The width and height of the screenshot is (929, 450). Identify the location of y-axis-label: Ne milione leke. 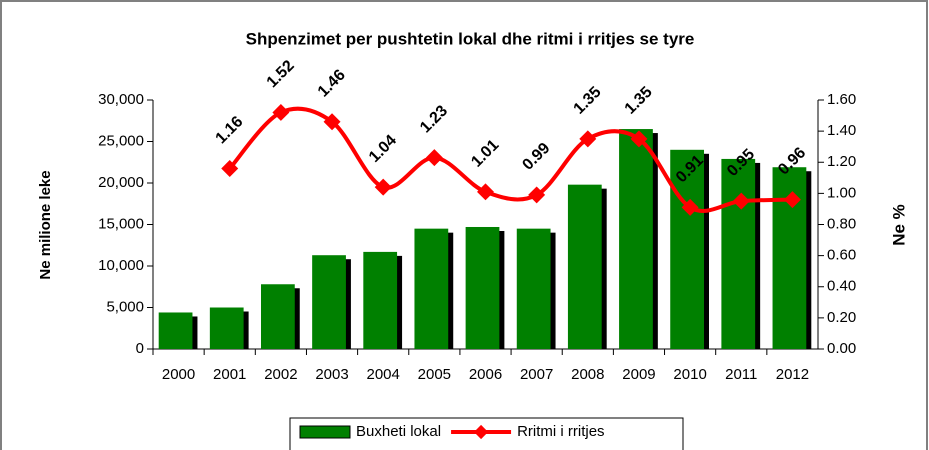
(45, 224).